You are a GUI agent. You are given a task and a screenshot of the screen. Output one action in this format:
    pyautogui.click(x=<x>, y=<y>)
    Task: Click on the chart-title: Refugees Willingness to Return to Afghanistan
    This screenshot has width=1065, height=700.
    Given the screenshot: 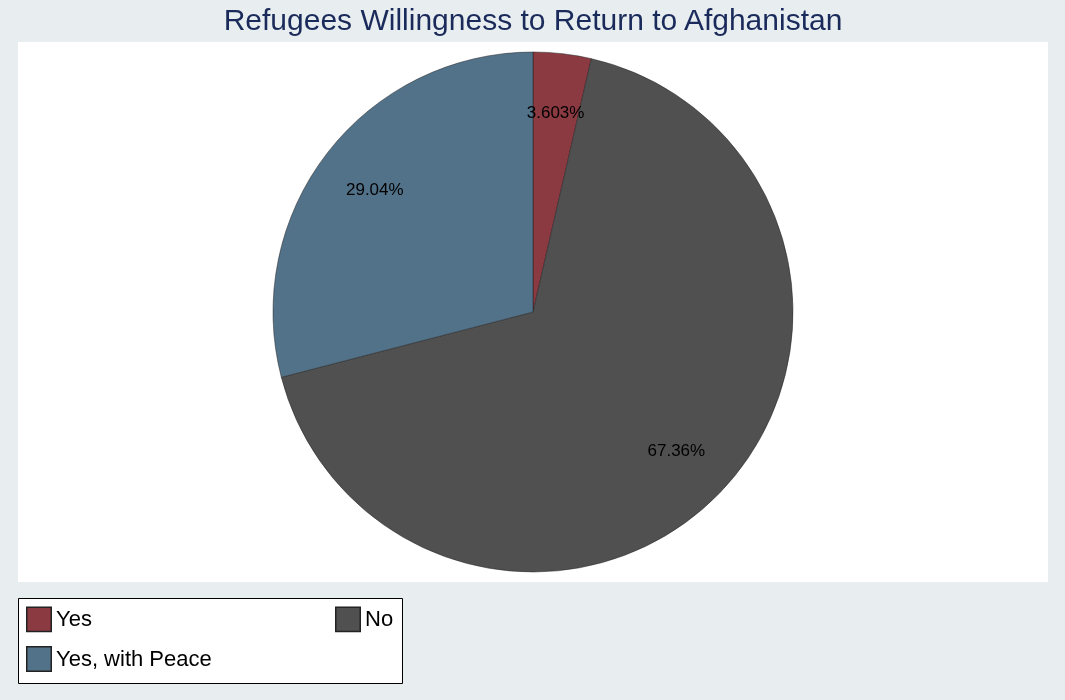 What is the action you would take?
    pyautogui.click(x=533, y=19)
    